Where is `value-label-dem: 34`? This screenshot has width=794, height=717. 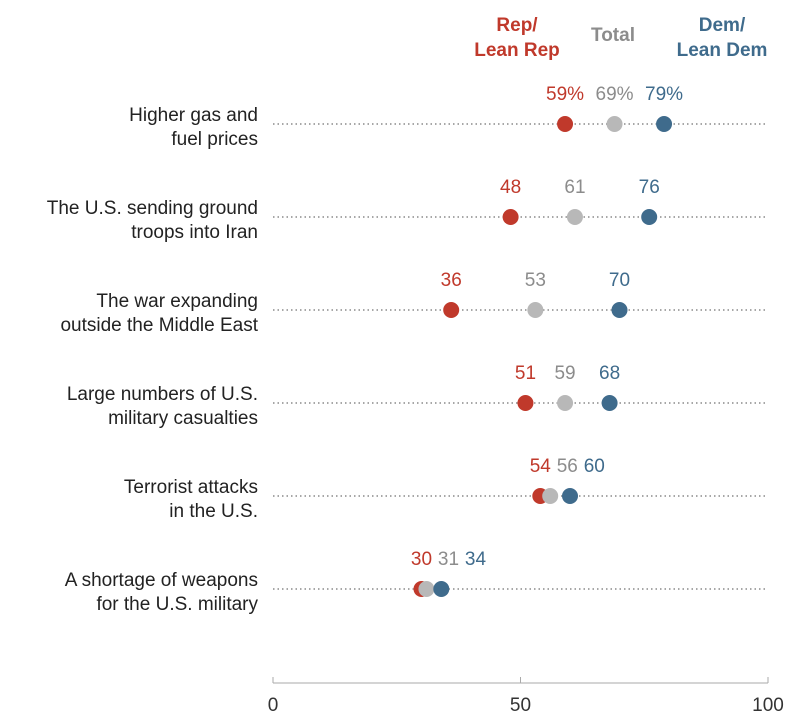
value-label-dem: 34 is located at coordinates (476, 559).